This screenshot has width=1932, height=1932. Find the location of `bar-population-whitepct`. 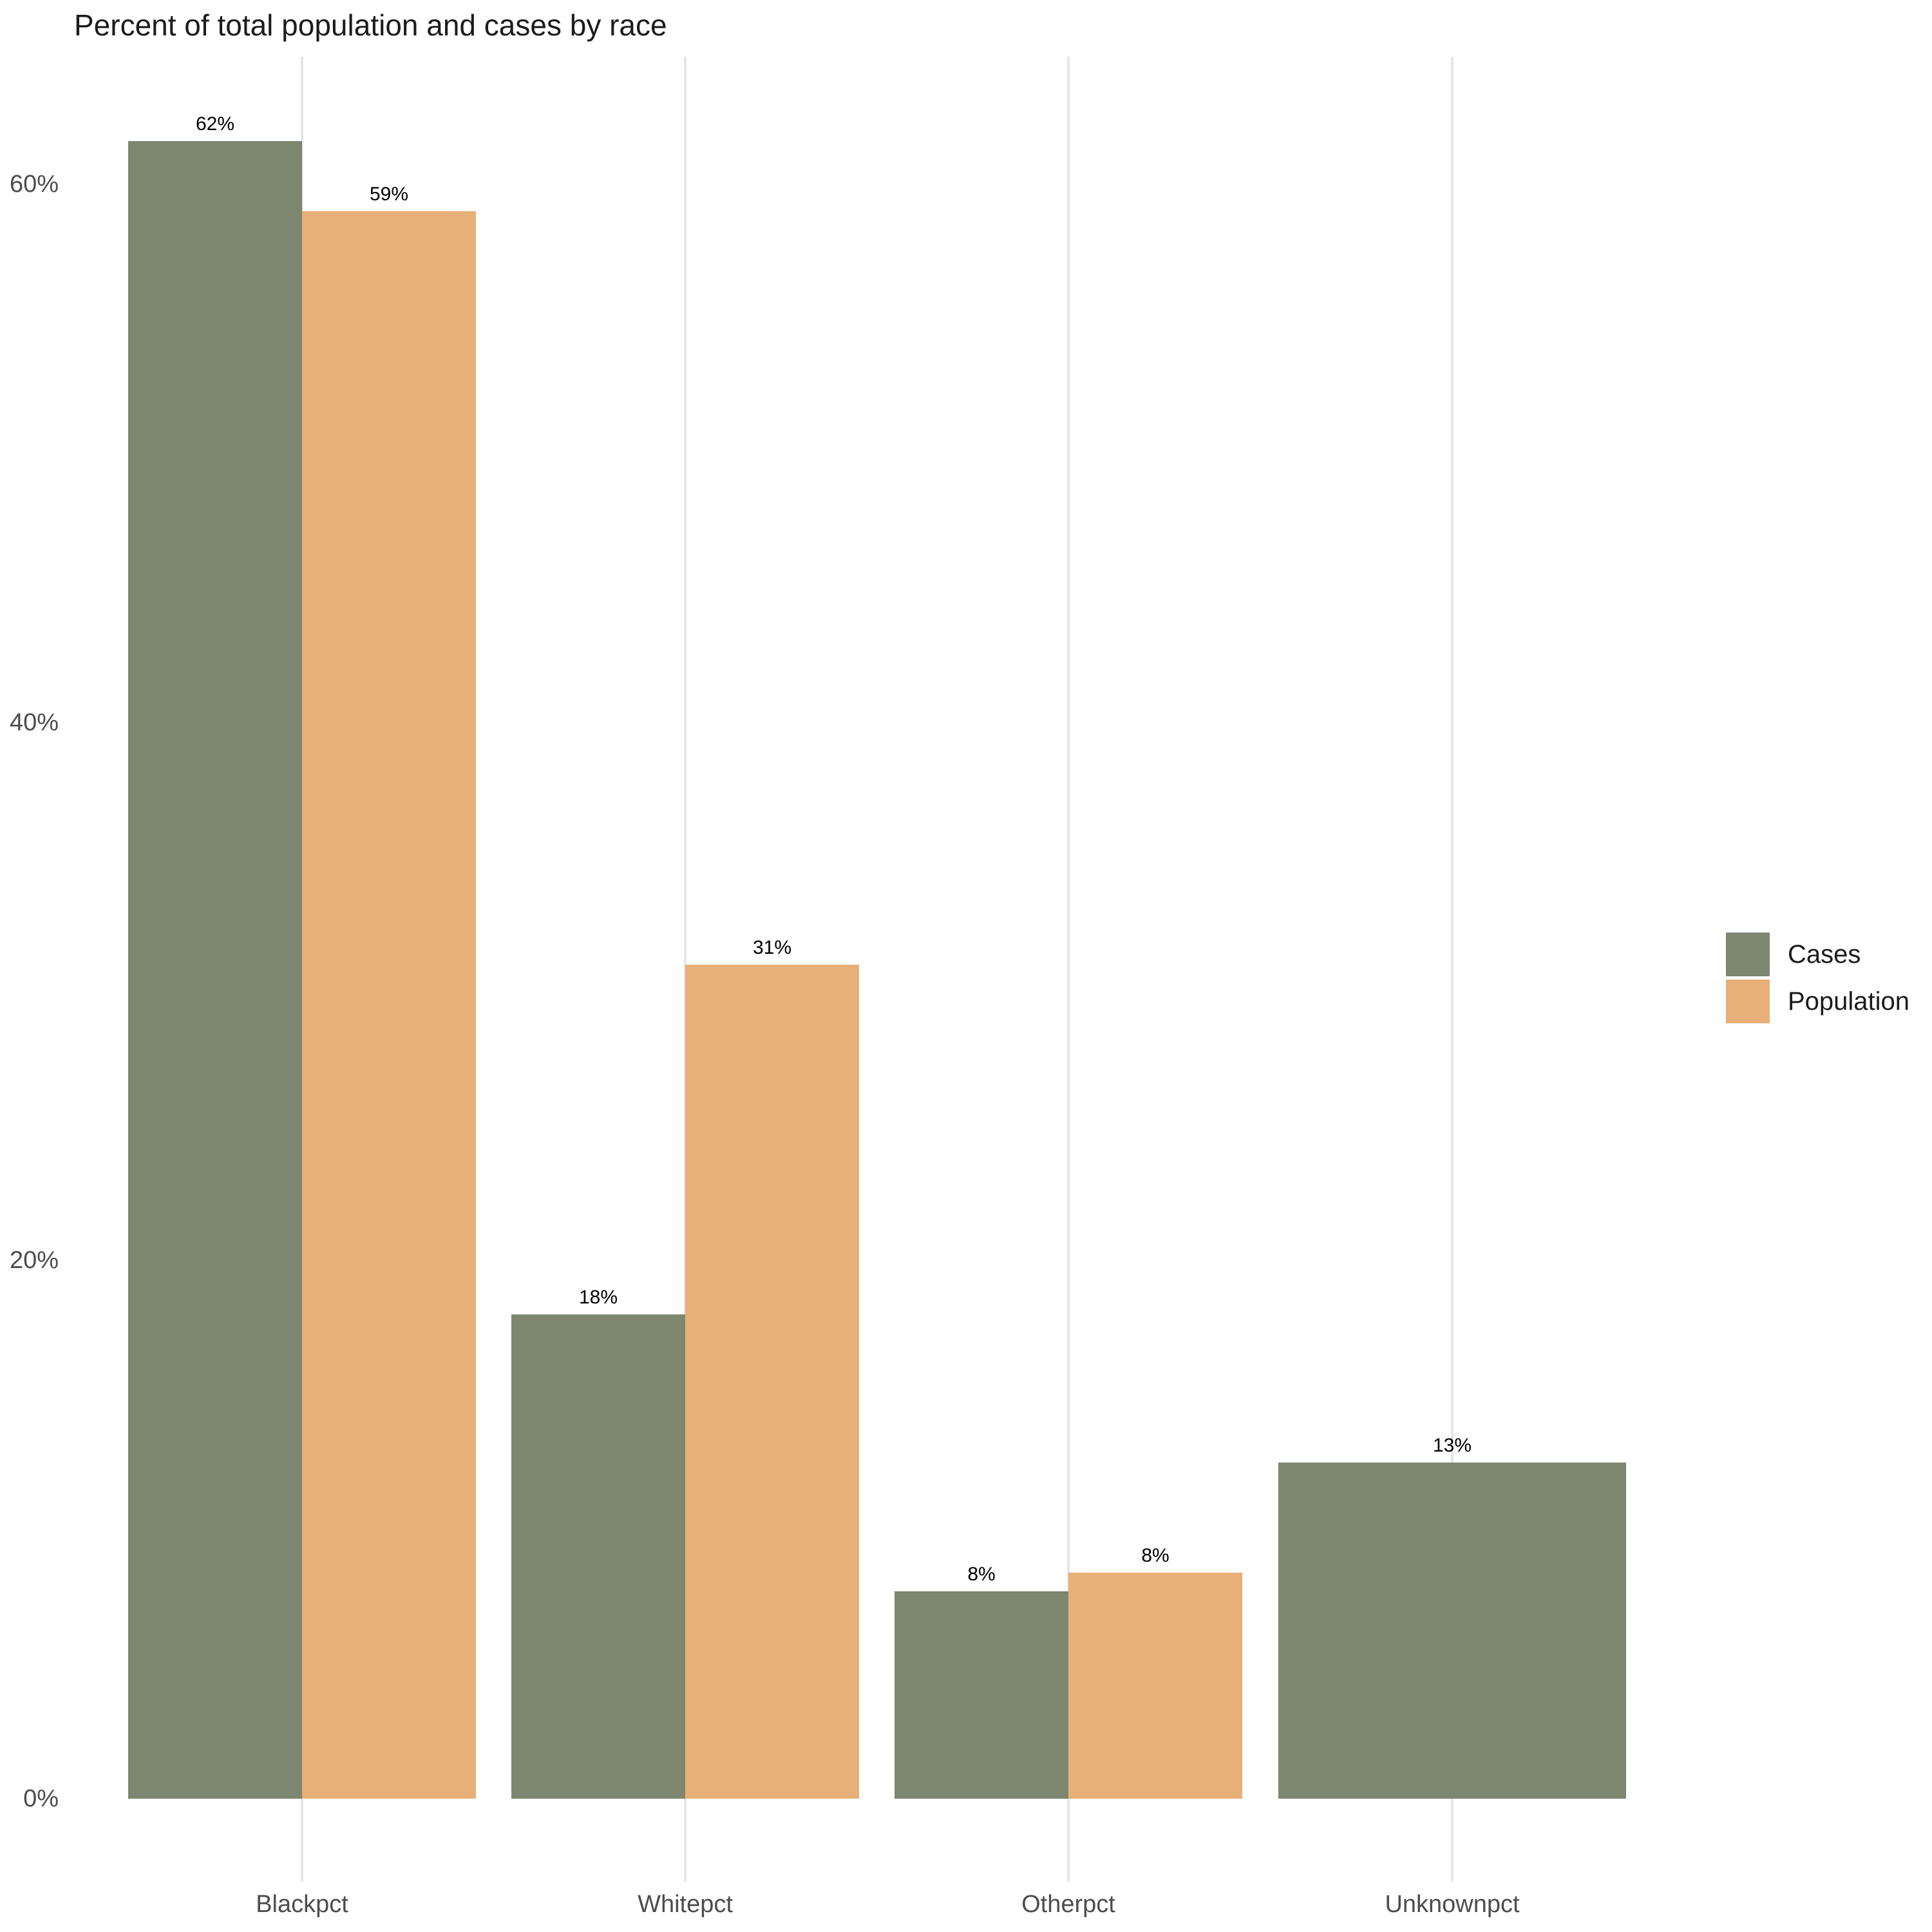

bar-population-whitepct is located at coordinates (772, 1382).